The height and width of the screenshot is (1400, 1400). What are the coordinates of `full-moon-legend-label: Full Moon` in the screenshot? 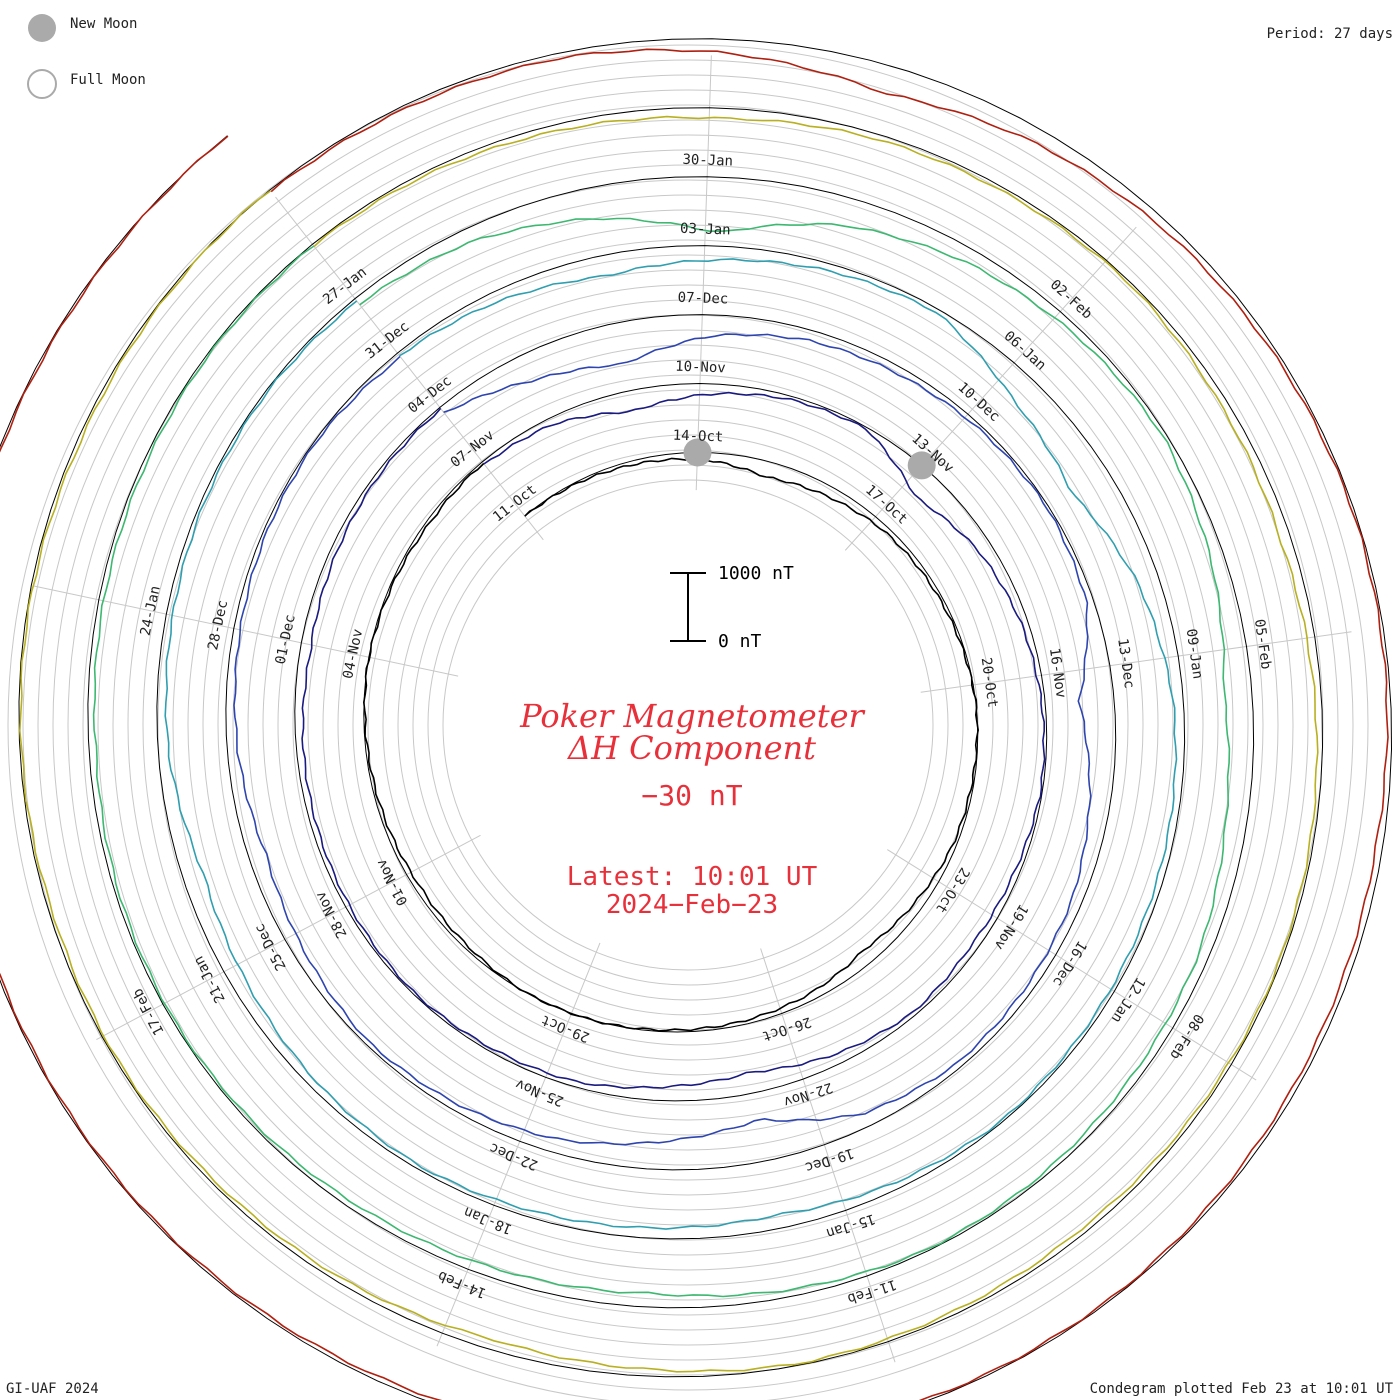 It's located at (108, 80).